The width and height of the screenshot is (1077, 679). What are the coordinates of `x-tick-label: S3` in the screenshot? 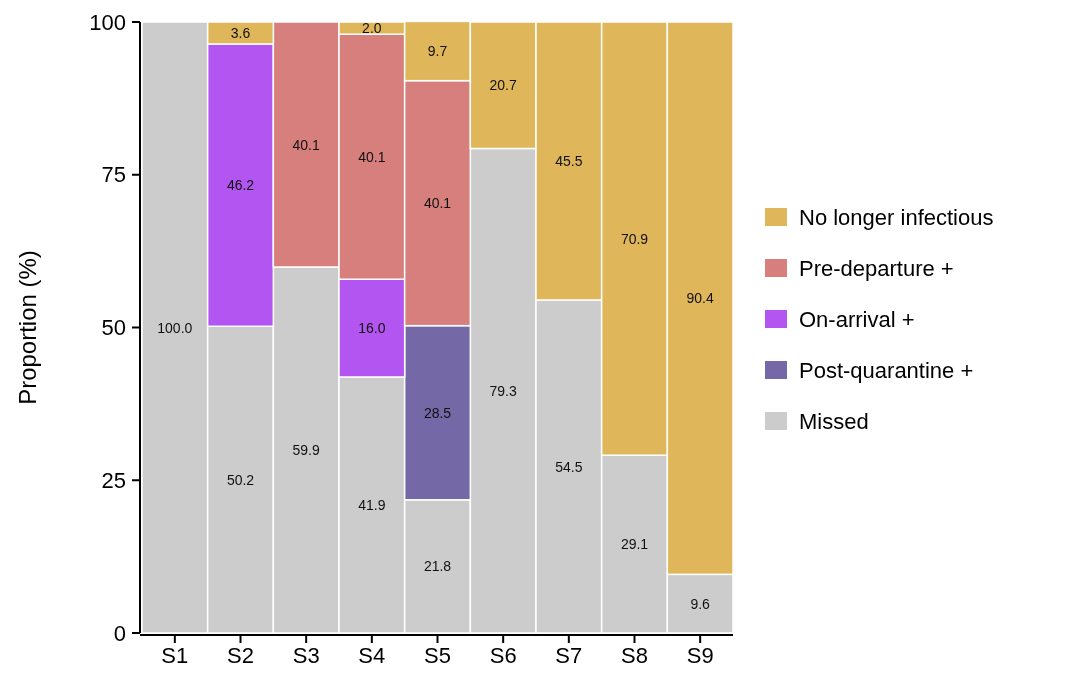 It's located at (306, 655).